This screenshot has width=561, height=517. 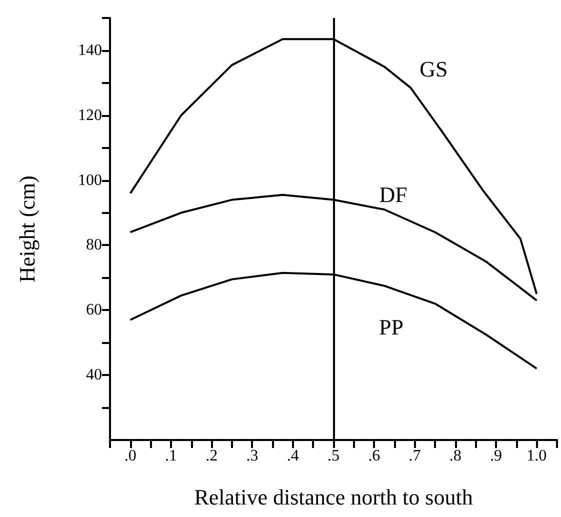 What do you see at coordinates (130, 456) in the screenshot?
I see `x-tick-label: .0` at bounding box center [130, 456].